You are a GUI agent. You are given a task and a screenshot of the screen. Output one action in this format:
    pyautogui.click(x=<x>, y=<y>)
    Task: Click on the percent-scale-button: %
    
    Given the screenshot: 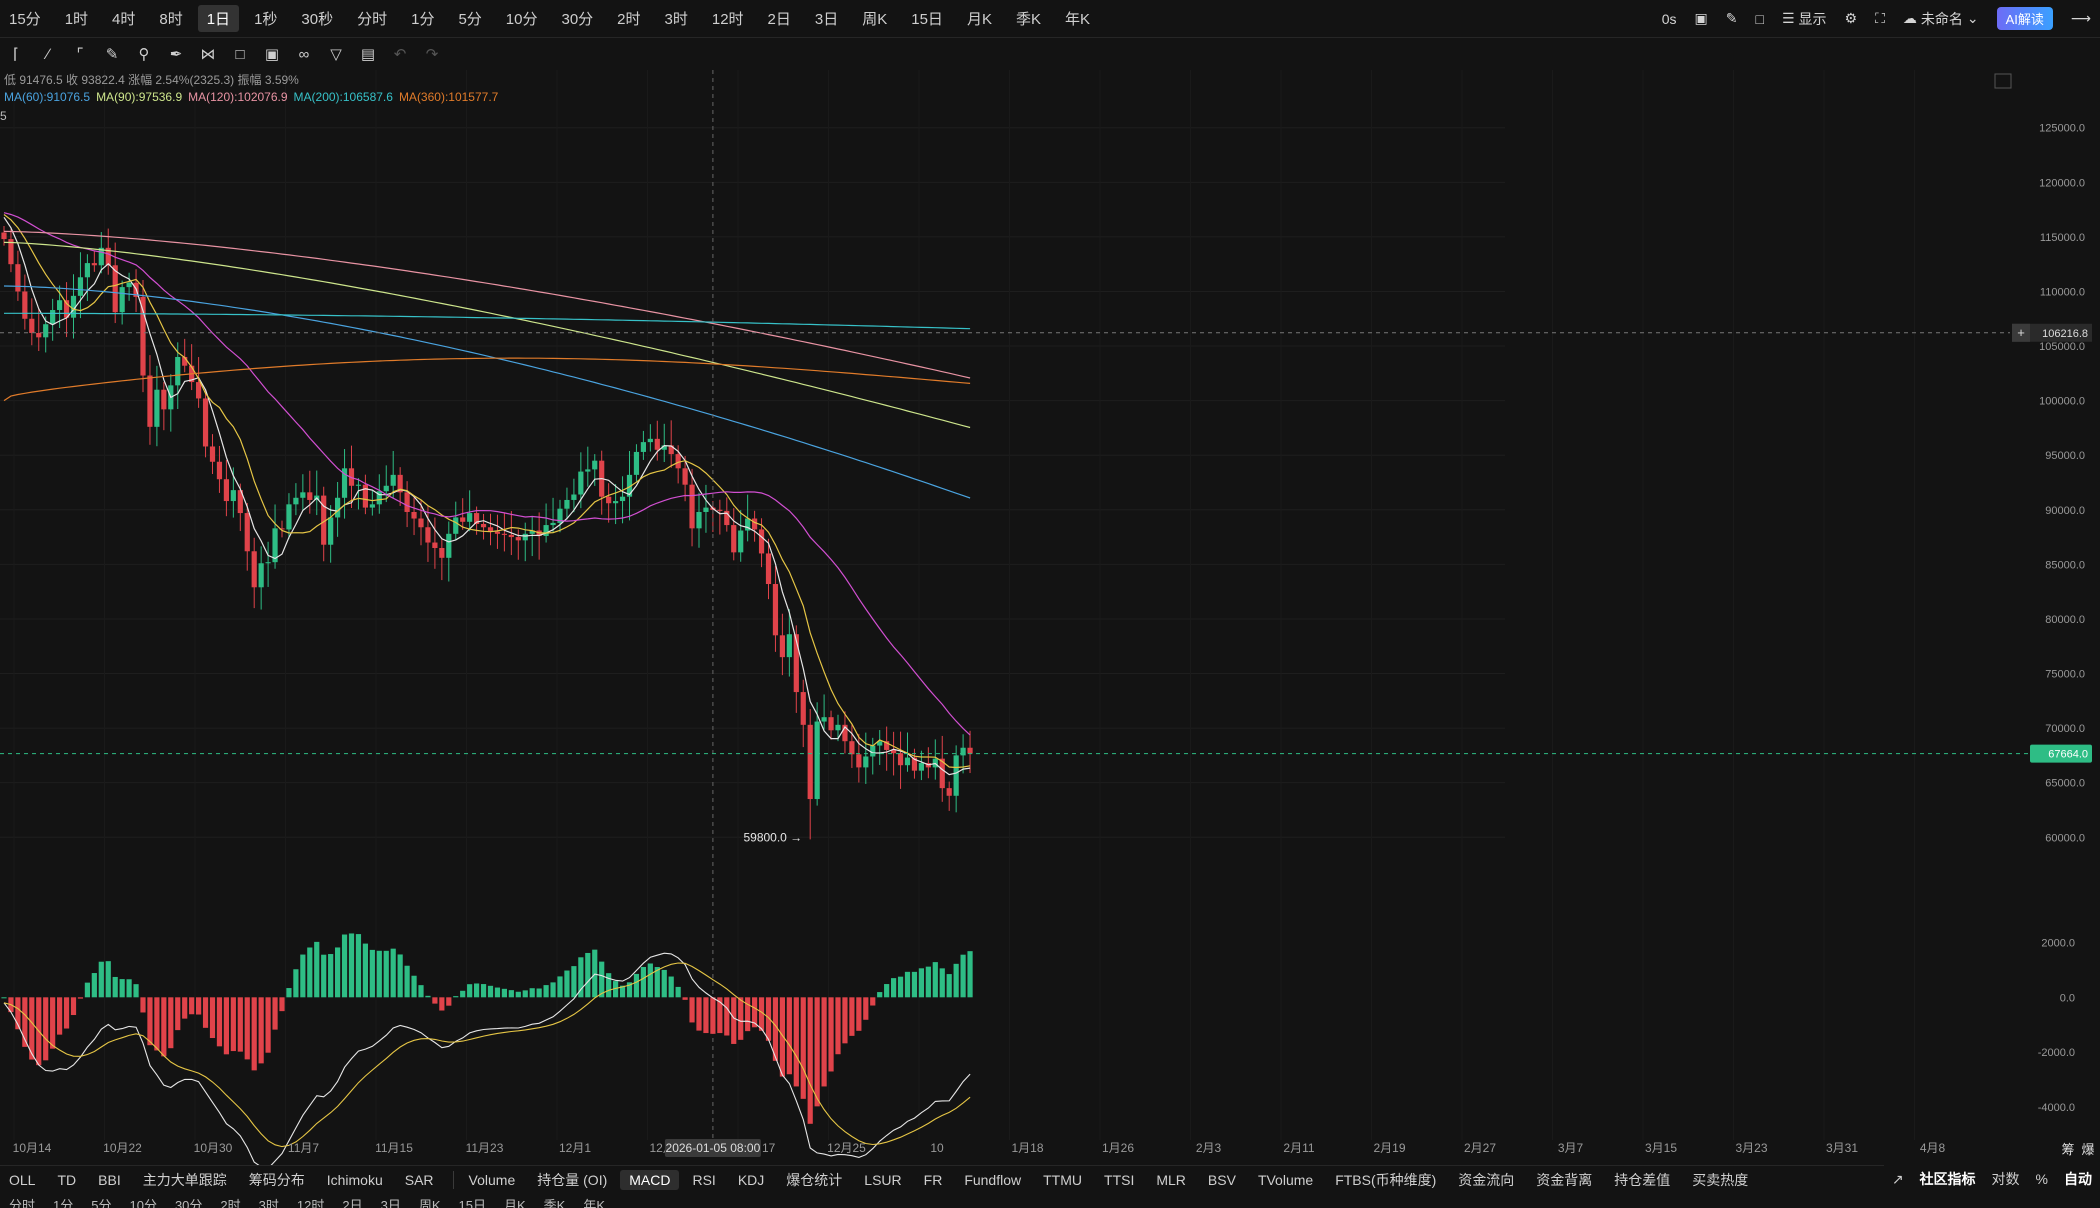 What is the action you would take?
    pyautogui.click(x=2041, y=1179)
    